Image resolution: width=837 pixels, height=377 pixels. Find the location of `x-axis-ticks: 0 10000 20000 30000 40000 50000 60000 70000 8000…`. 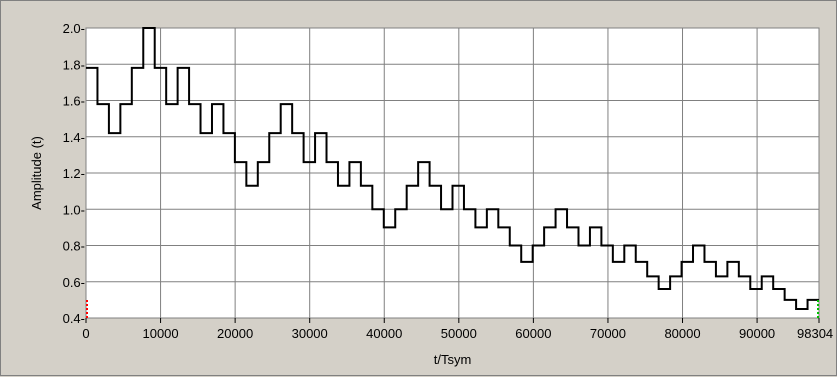

x-axis-ticks: 0 10000 20000 30000 40000 50000 60000 70000 8000… is located at coordinates (457, 329).